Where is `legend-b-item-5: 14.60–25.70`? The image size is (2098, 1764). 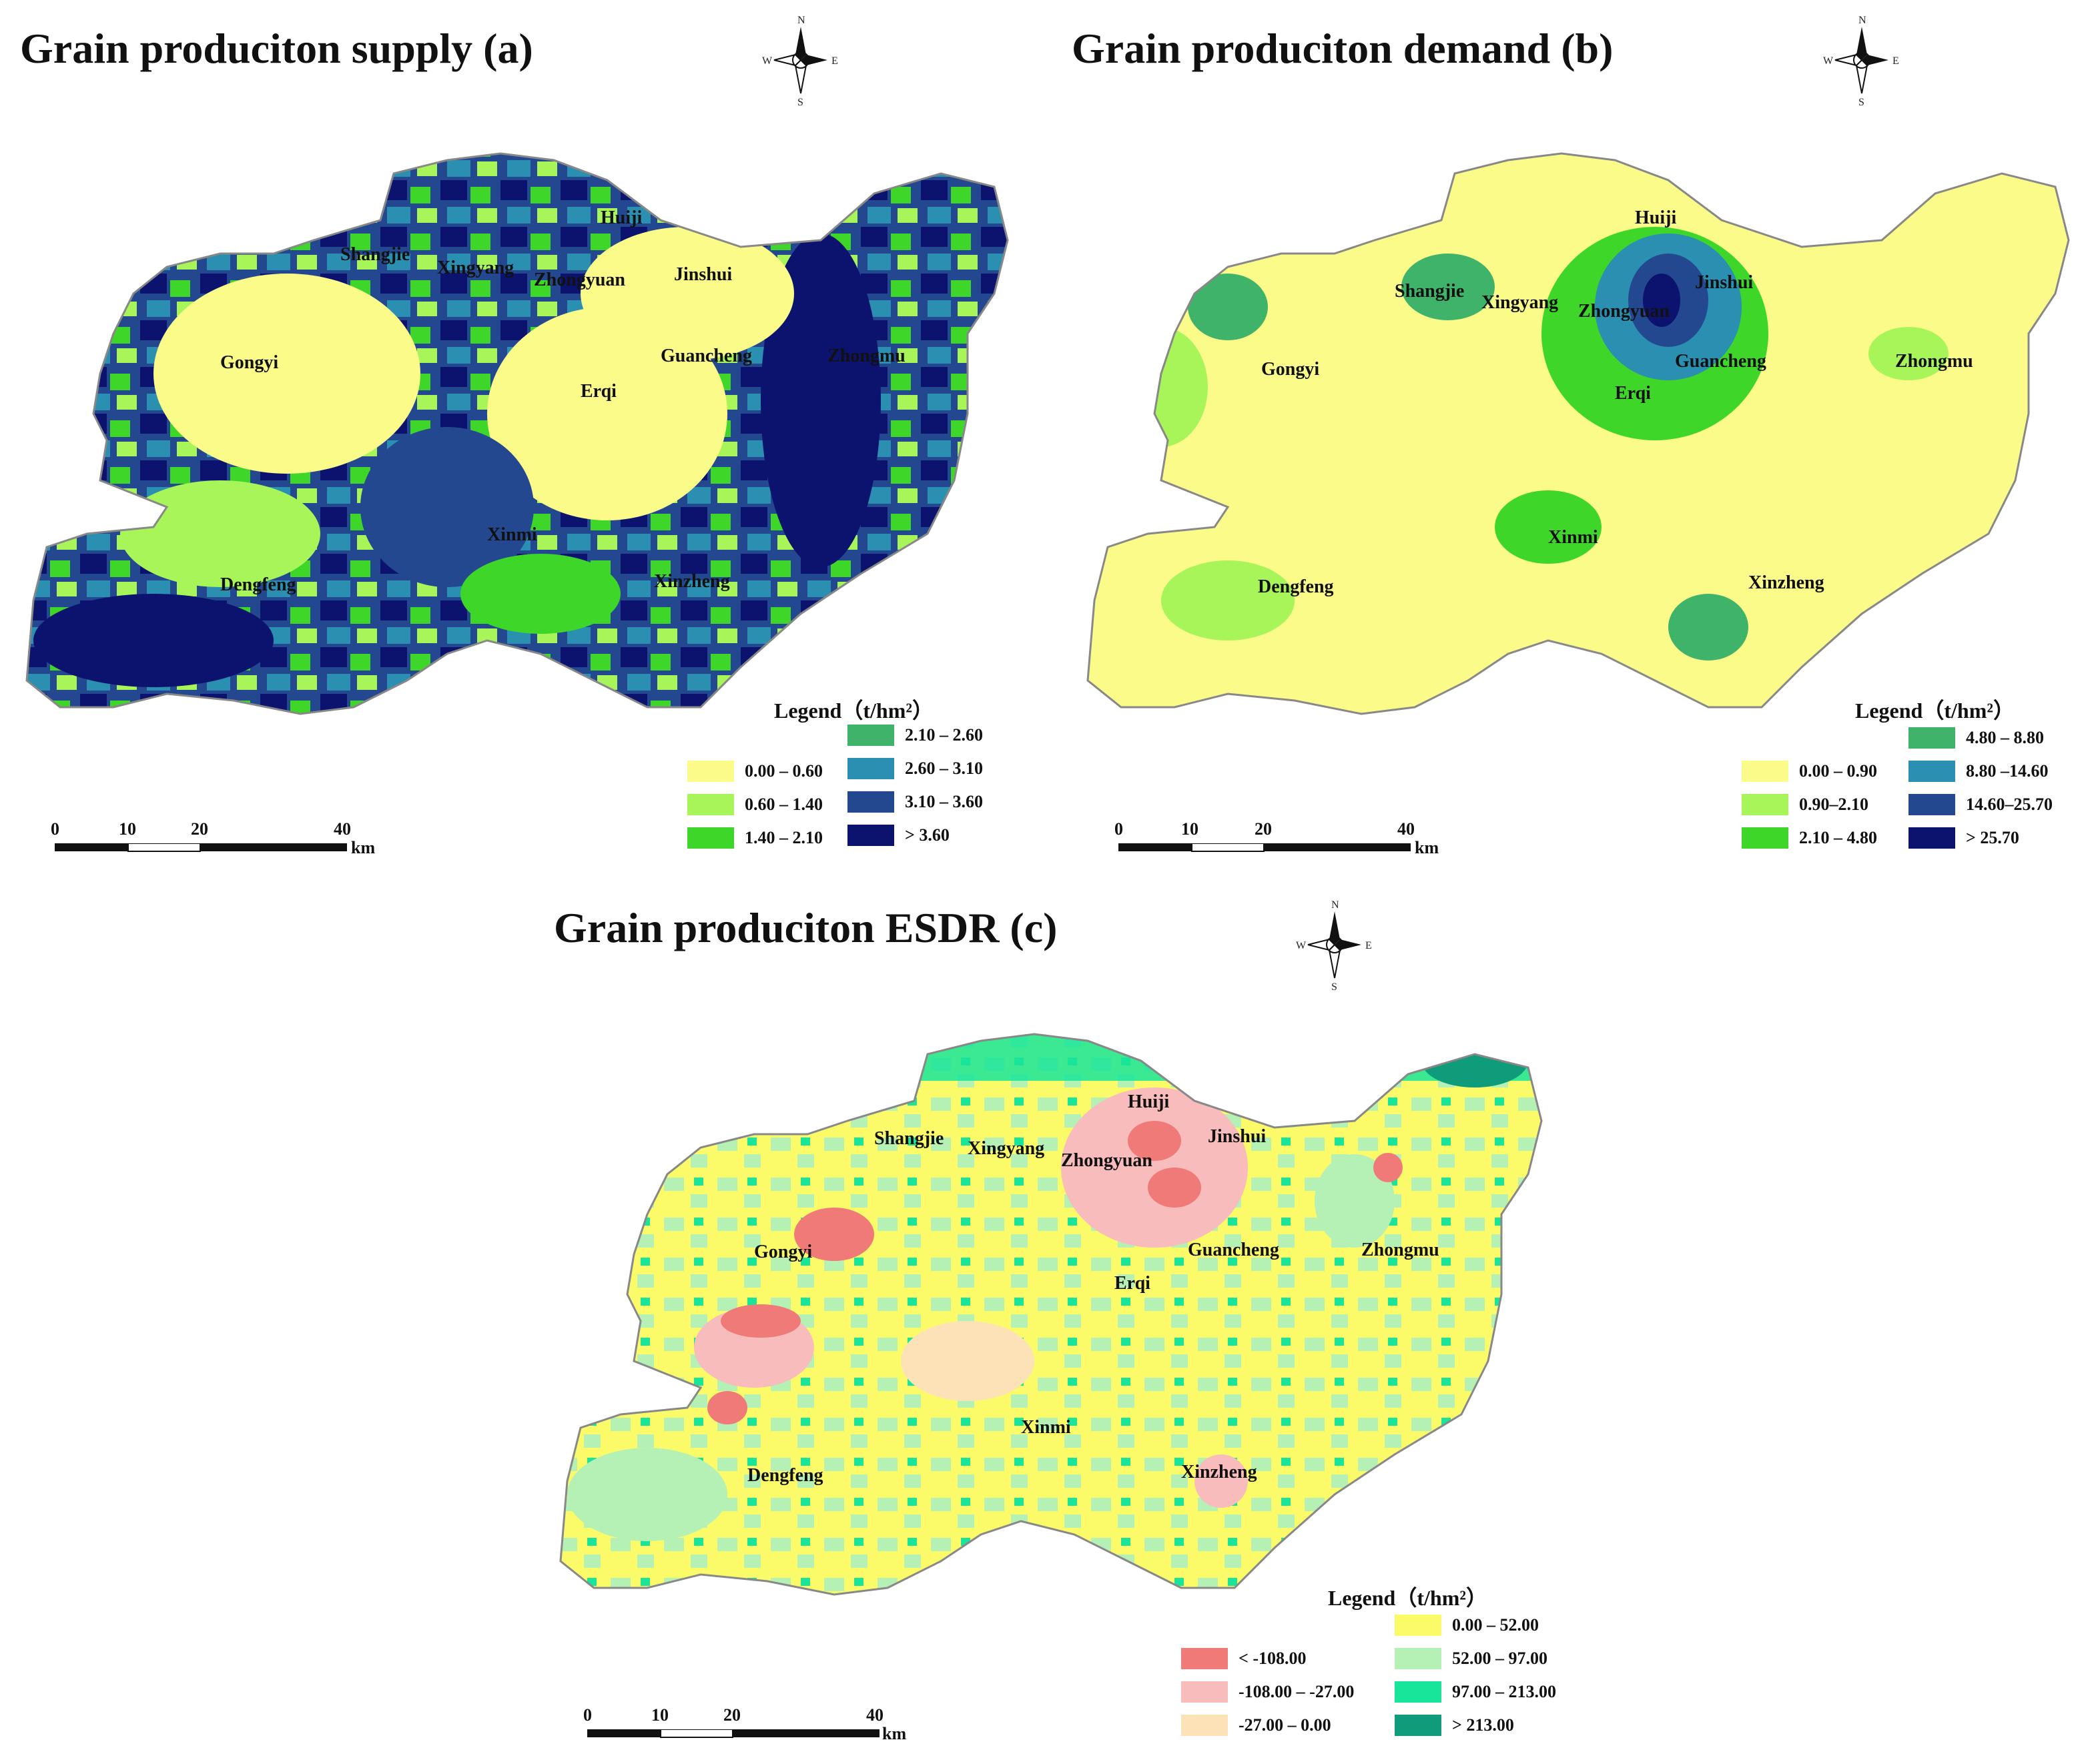 legend-b-item-5: 14.60–25.70 is located at coordinates (1980, 804).